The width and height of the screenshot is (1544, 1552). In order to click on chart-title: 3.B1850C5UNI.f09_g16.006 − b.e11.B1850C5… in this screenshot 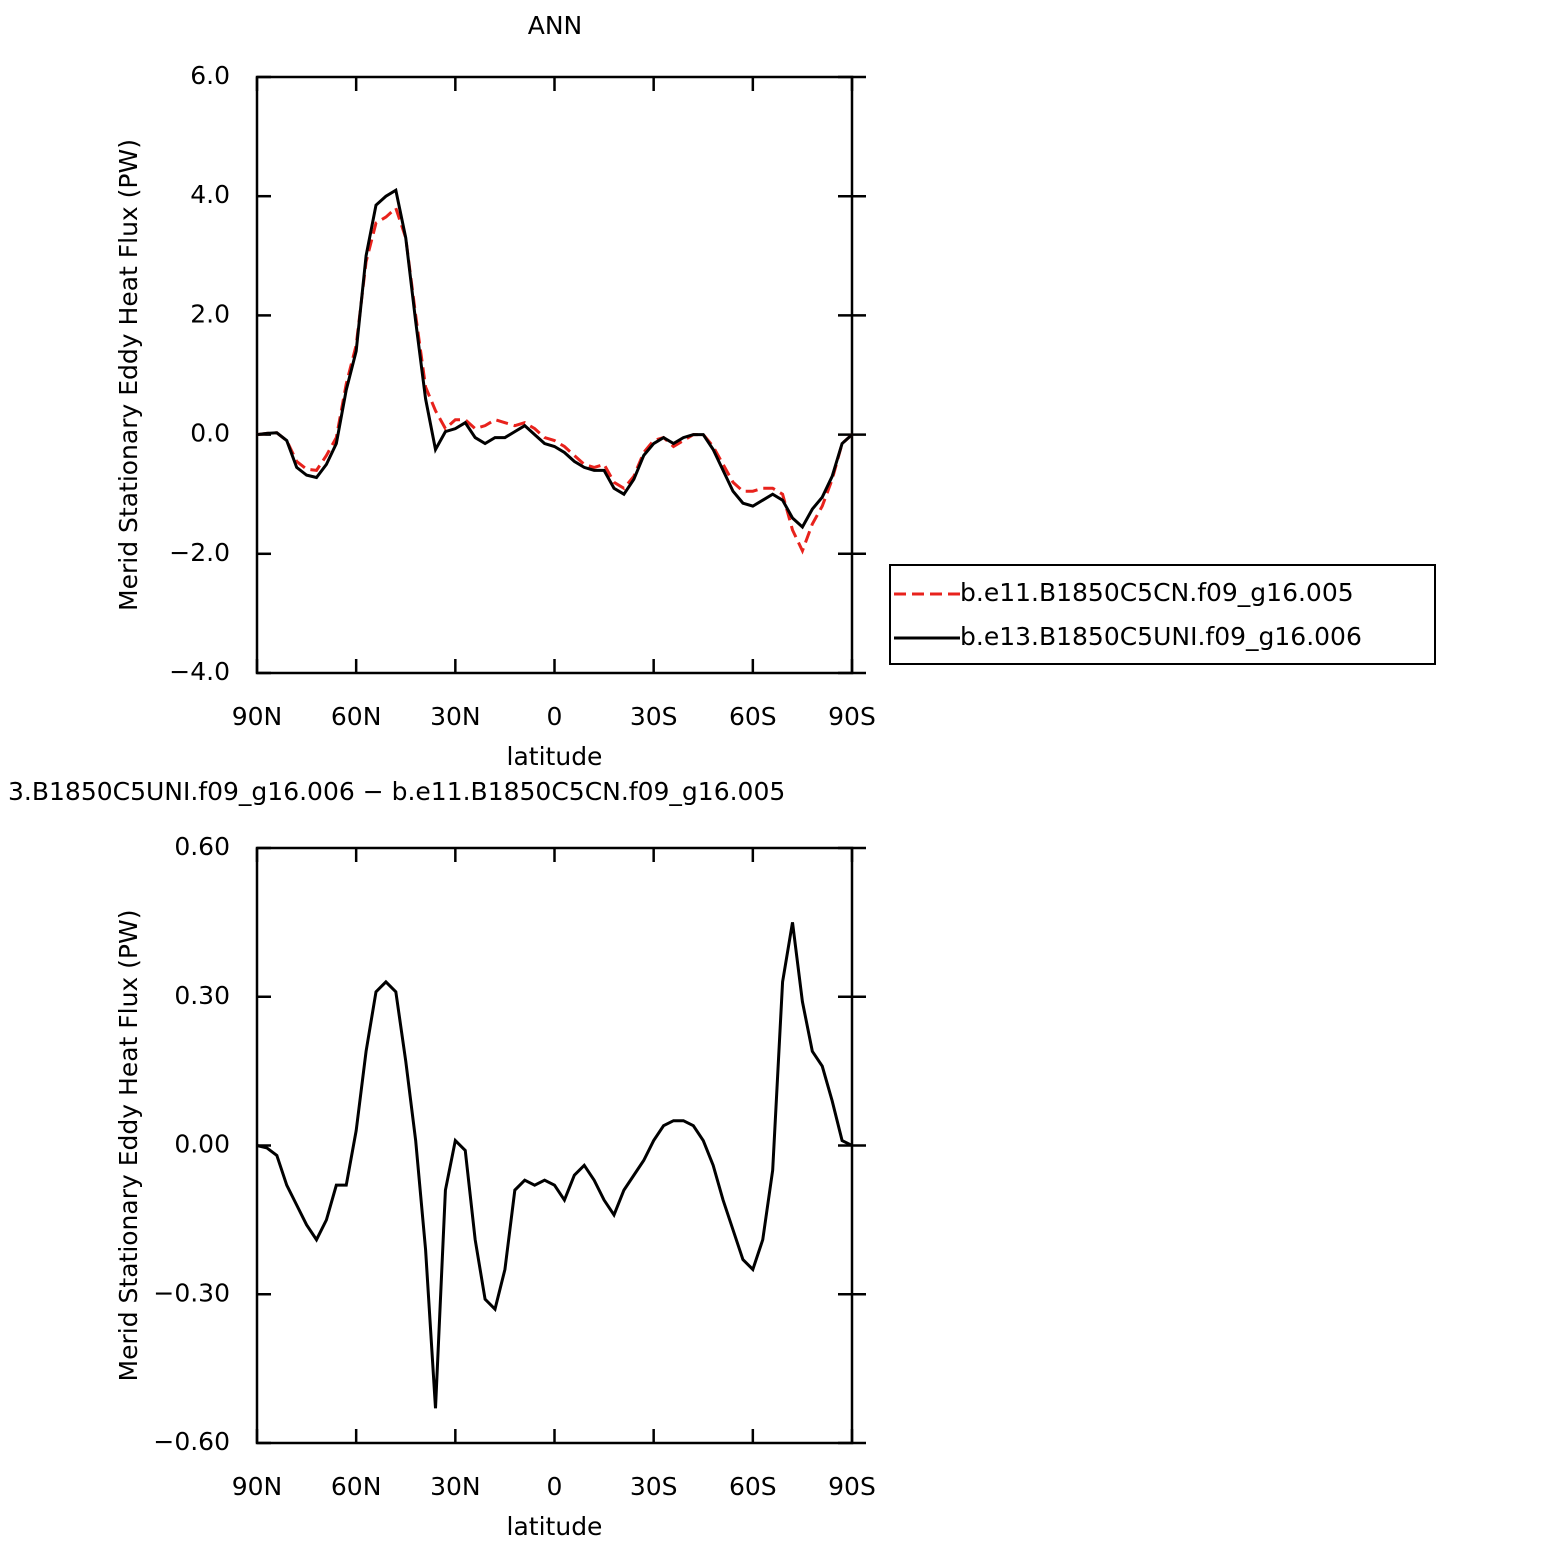, I will do `click(396, 791)`.